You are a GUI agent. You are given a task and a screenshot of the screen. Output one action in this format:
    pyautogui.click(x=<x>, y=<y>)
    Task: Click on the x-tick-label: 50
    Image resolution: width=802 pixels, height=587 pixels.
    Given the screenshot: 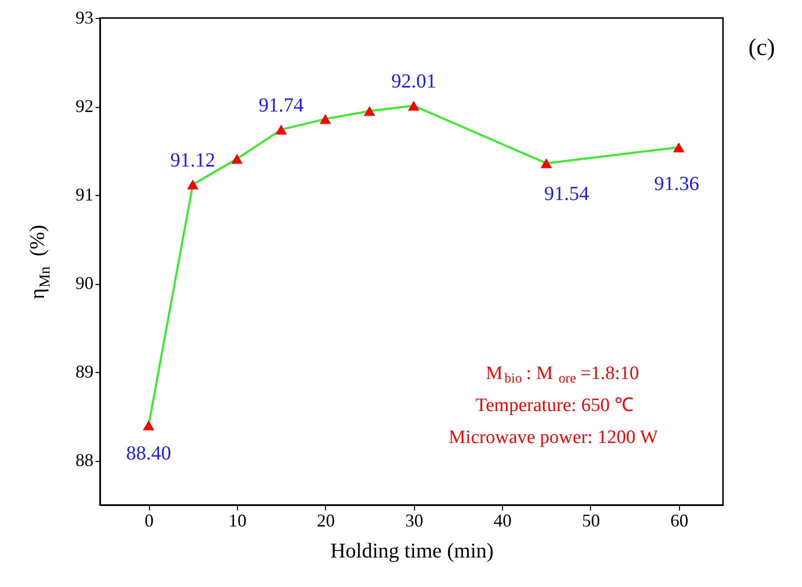 What is the action you would take?
    pyautogui.click(x=591, y=520)
    